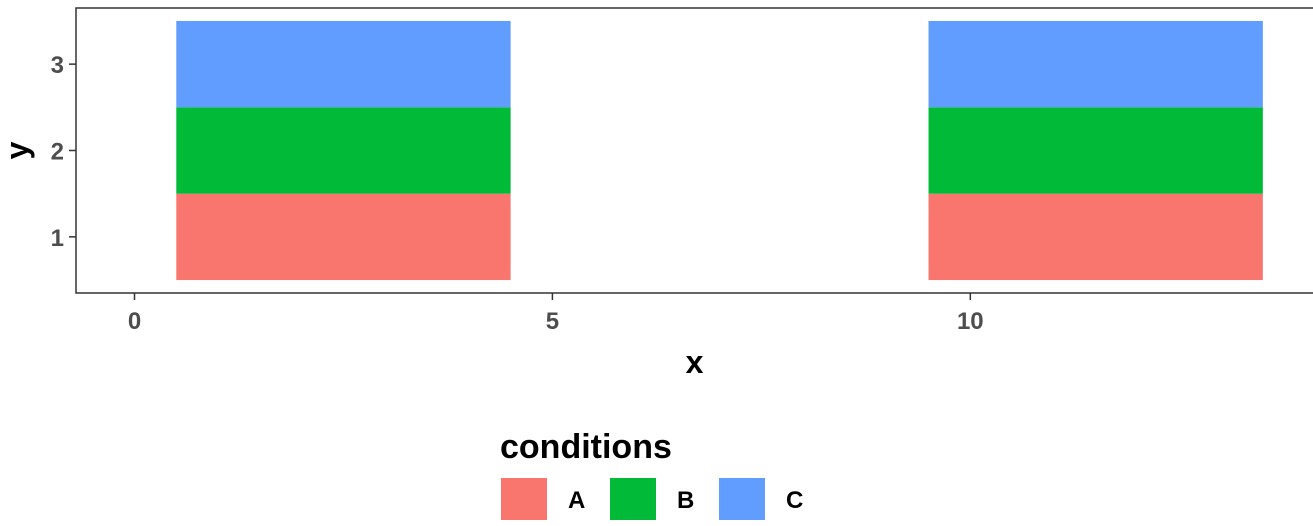 The width and height of the screenshot is (1313, 526). I want to click on tile-c-left, so click(343, 64).